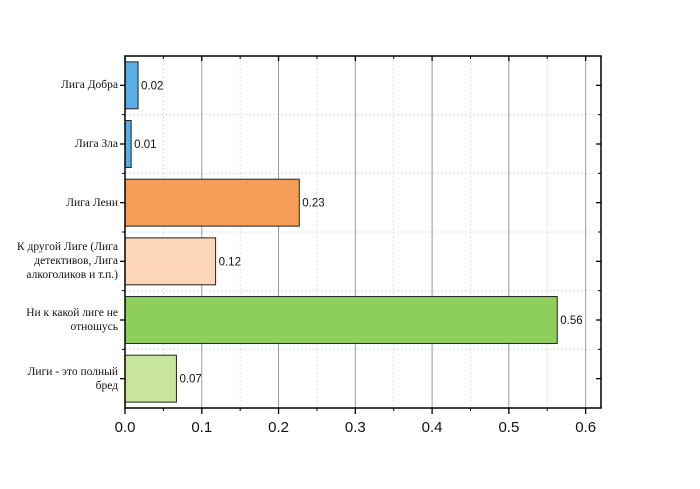 The height and width of the screenshot is (489, 700). Describe the element at coordinates (89, 85) in the screenshot. I see `y-tick-label: Лига Добра` at that location.